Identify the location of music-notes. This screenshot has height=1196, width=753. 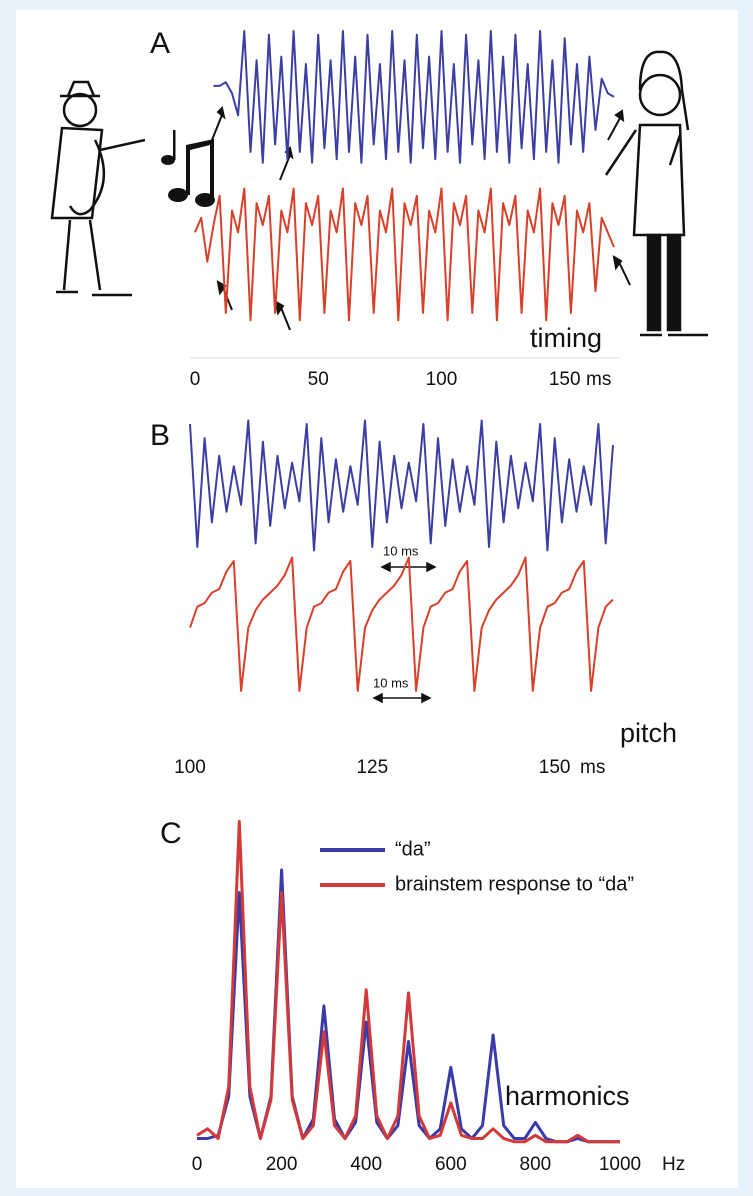
(188, 168).